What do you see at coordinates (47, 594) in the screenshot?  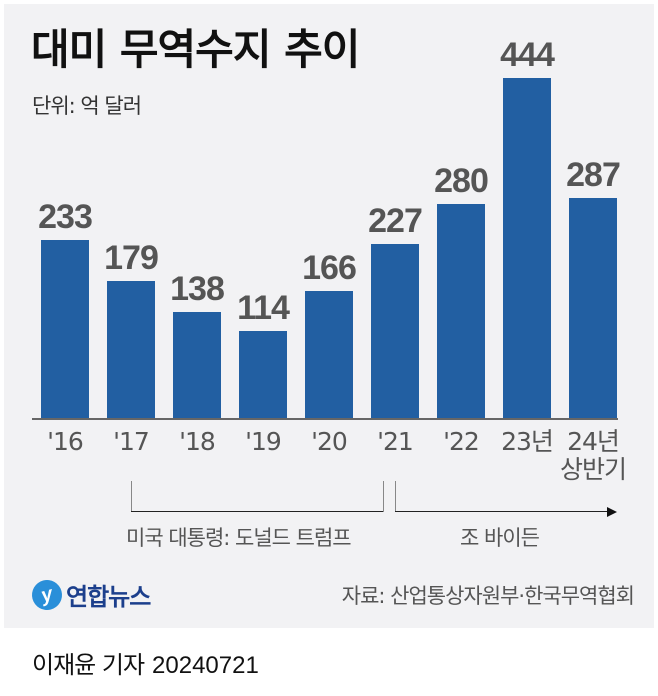 I see `yonhap-logo-icon: y` at bounding box center [47, 594].